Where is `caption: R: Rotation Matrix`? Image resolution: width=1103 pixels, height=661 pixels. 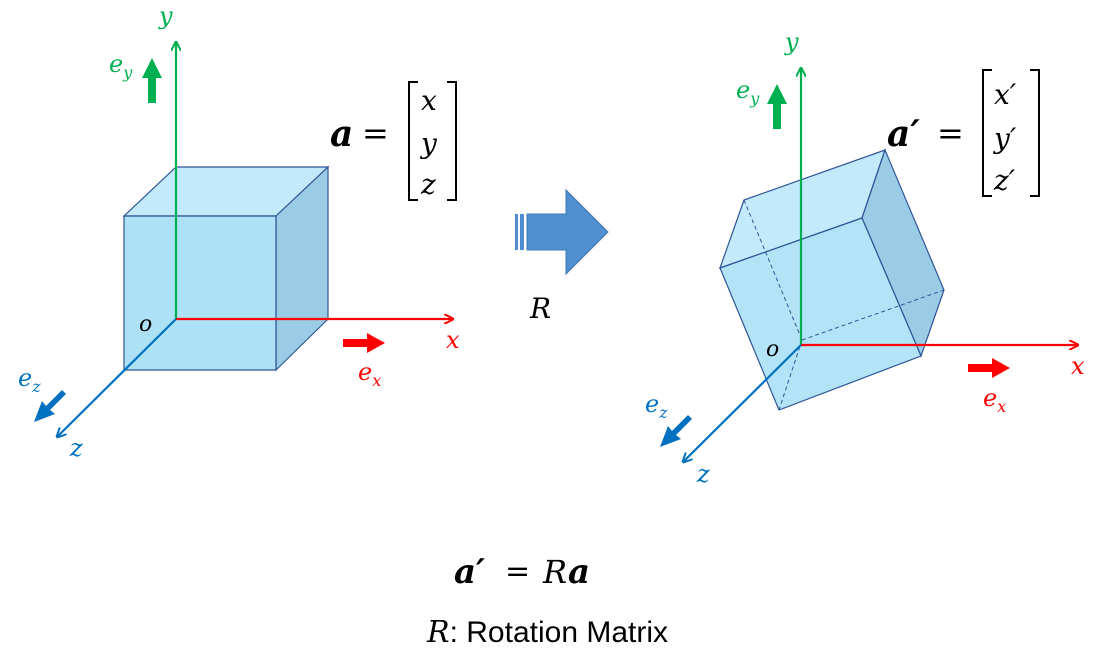 caption: R: Rotation Matrix is located at coordinates (547, 632).